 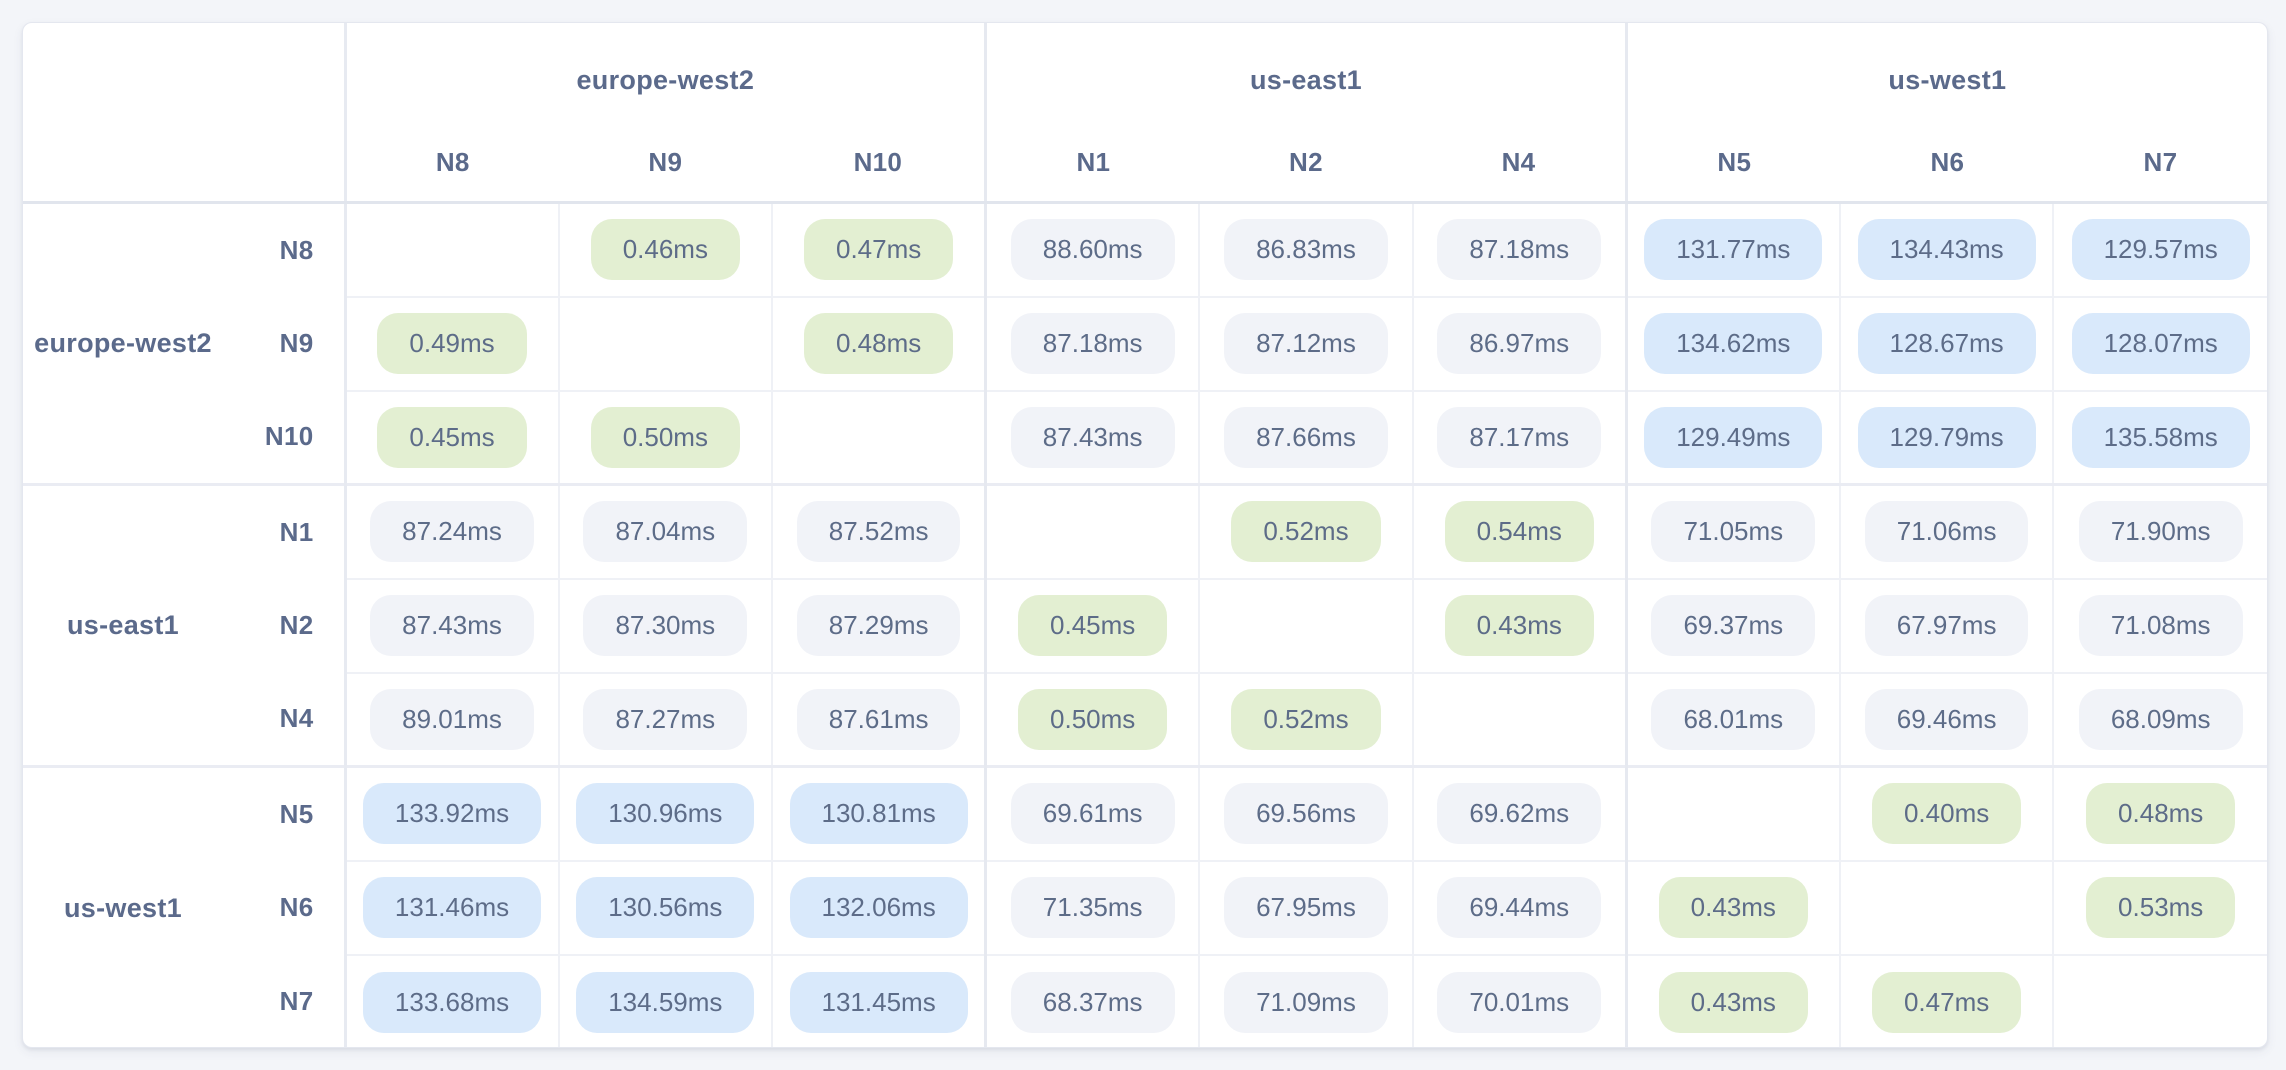 I want to click on latency-cell: 87.66ms, so click(x=1305, y=437).